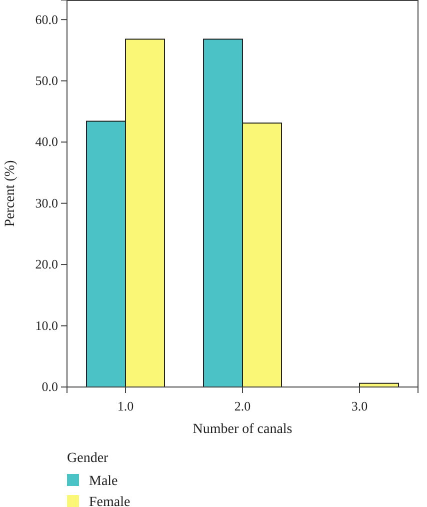 This screenshot has height=507, width=427. Describe the element at coordinates (46, 19) in the screenshot. I see `y-tick-label: 60.0` at that location.